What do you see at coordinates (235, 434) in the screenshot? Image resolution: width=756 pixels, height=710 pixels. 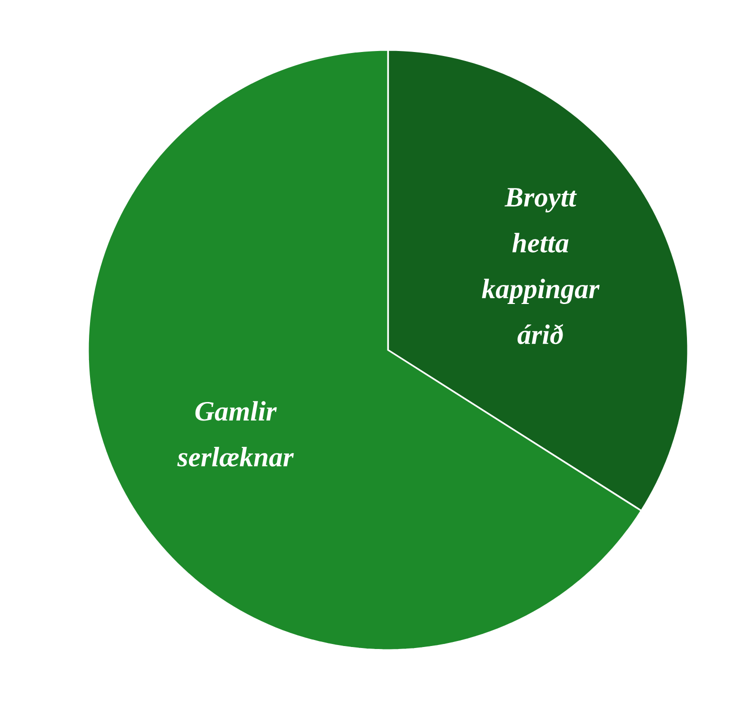 I see `slice-label: Gamlir serlæknar` at bounding box center [235, 434].